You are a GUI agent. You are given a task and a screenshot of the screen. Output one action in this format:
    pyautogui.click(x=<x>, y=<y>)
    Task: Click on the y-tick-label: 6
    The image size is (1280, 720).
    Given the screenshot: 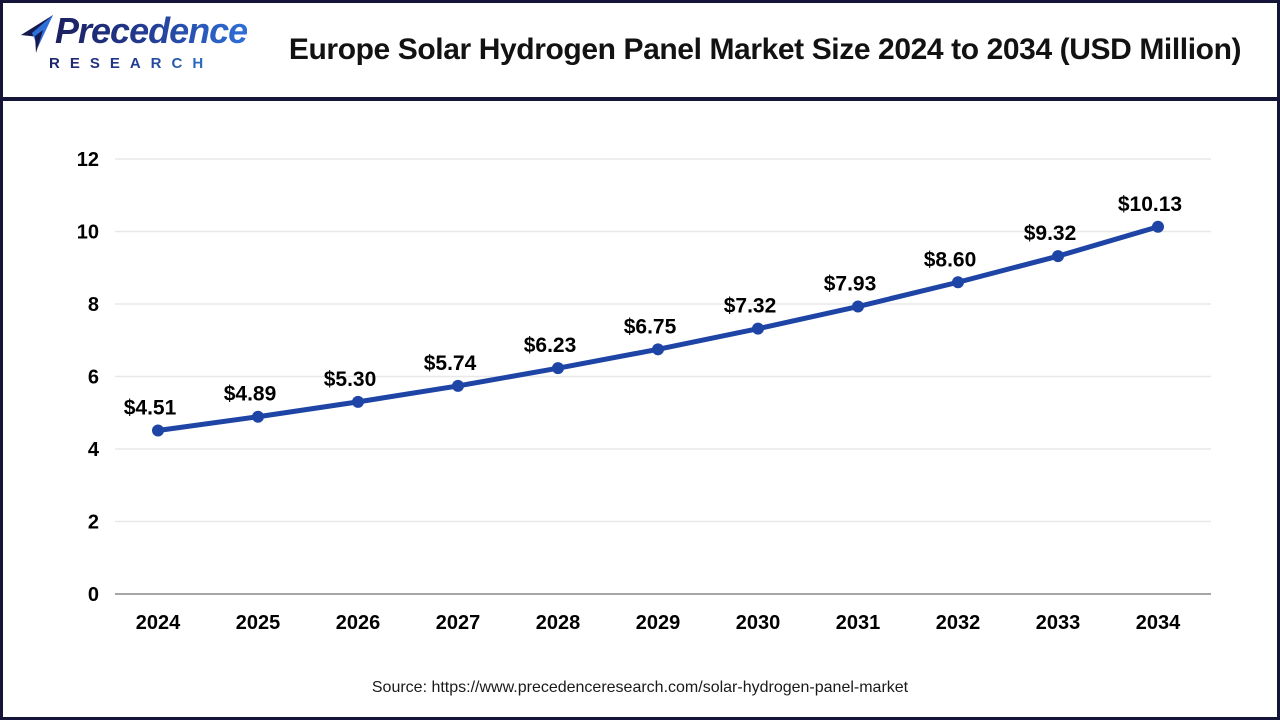 What is the action you would take?
    pyautogui.click(x=93, y=378)
    